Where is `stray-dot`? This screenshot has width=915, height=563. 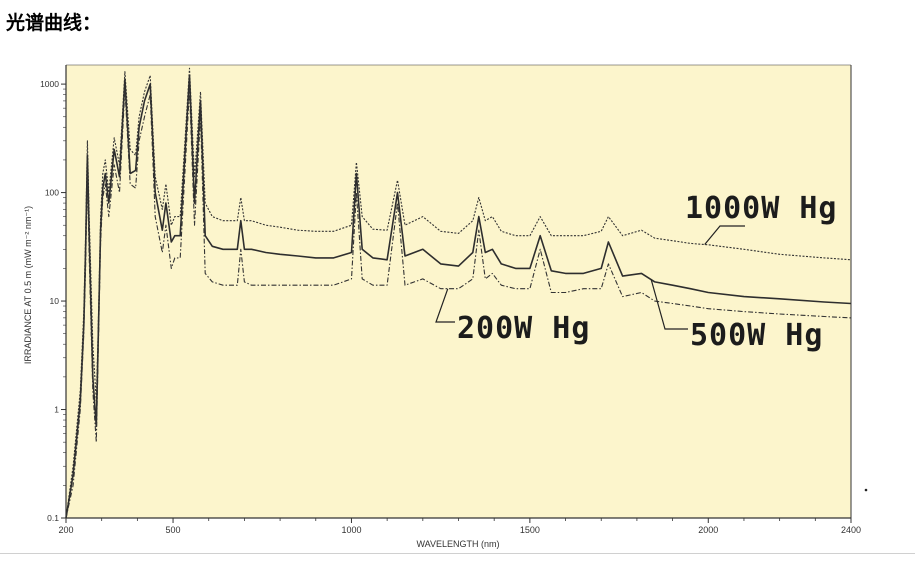 stray-dot is located at coordinates (866, 490).